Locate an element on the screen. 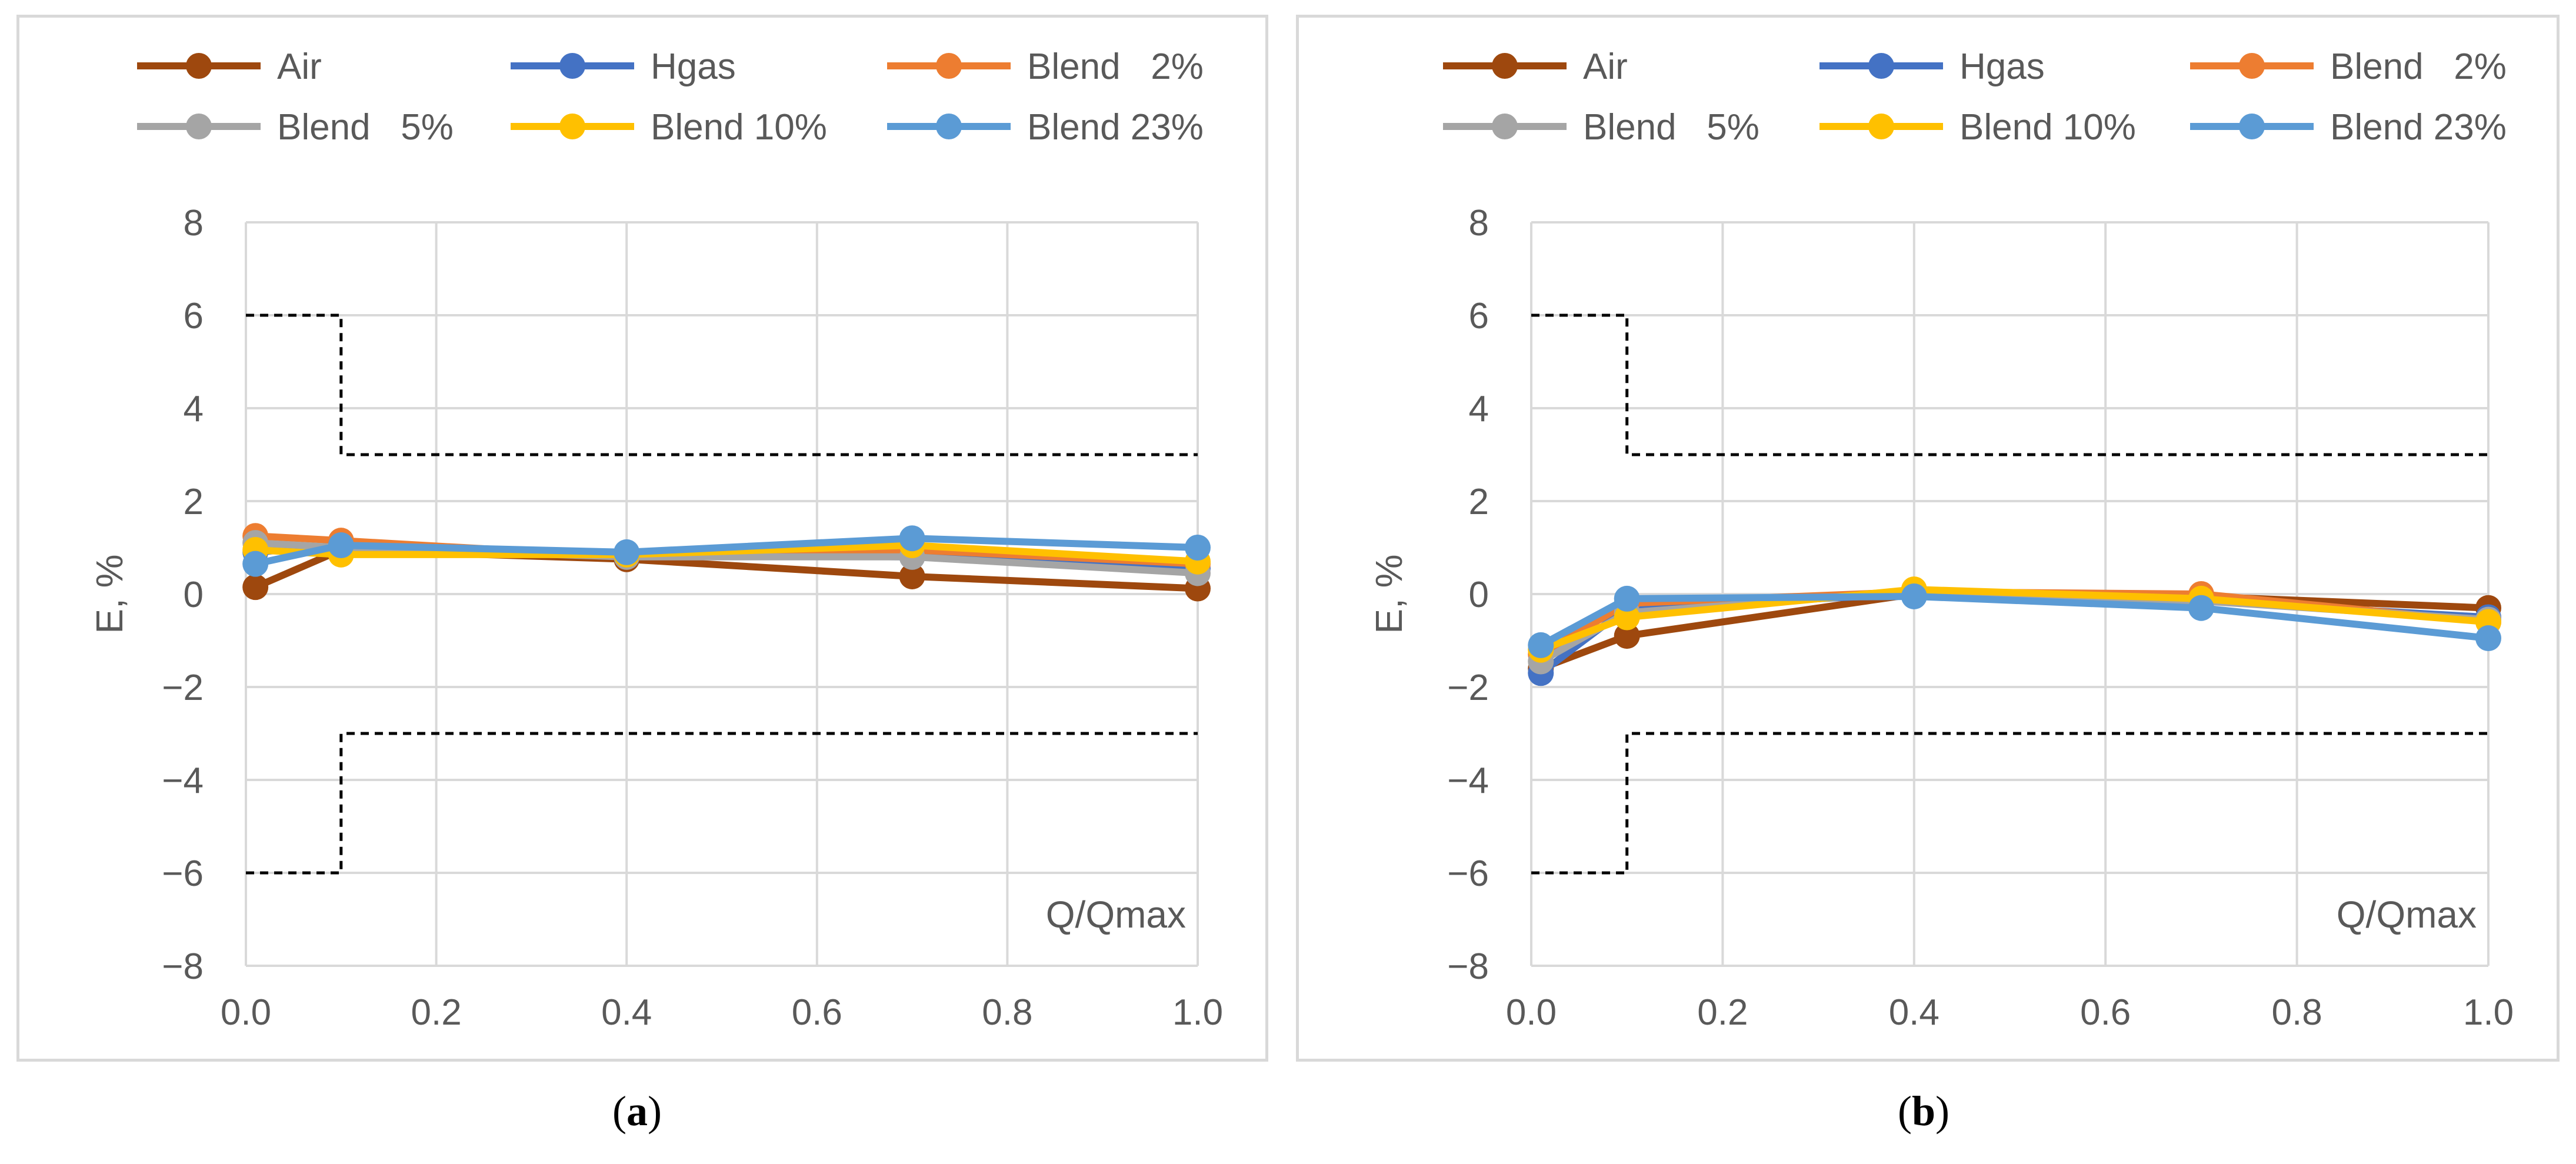  chart-a-ytick-label: −4 is located at coordinates (183, 781).